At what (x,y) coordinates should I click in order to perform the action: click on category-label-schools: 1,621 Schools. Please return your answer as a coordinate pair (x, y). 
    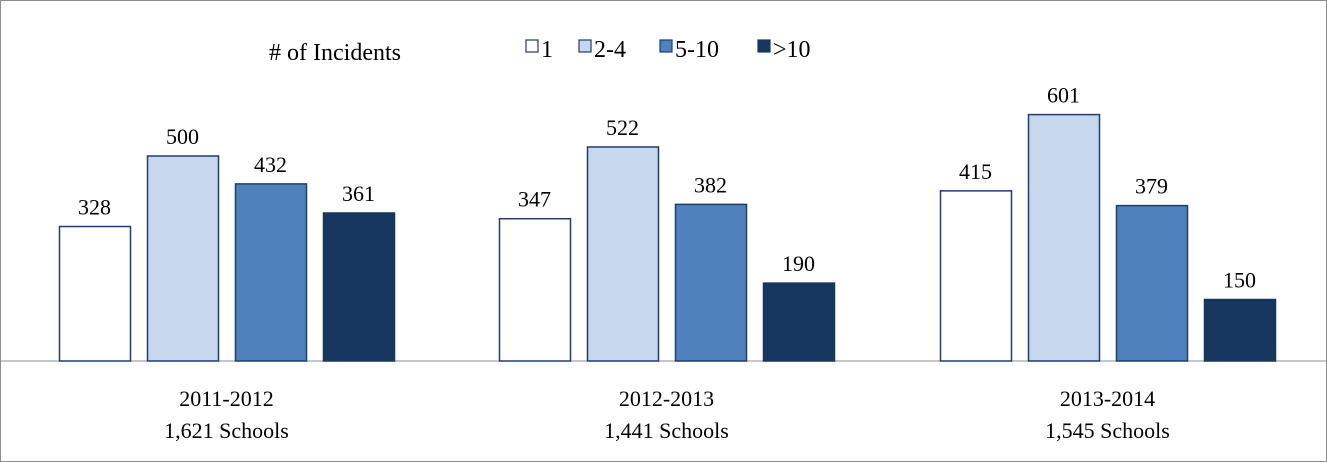
    Looking at the image, I should click on (226, 430).